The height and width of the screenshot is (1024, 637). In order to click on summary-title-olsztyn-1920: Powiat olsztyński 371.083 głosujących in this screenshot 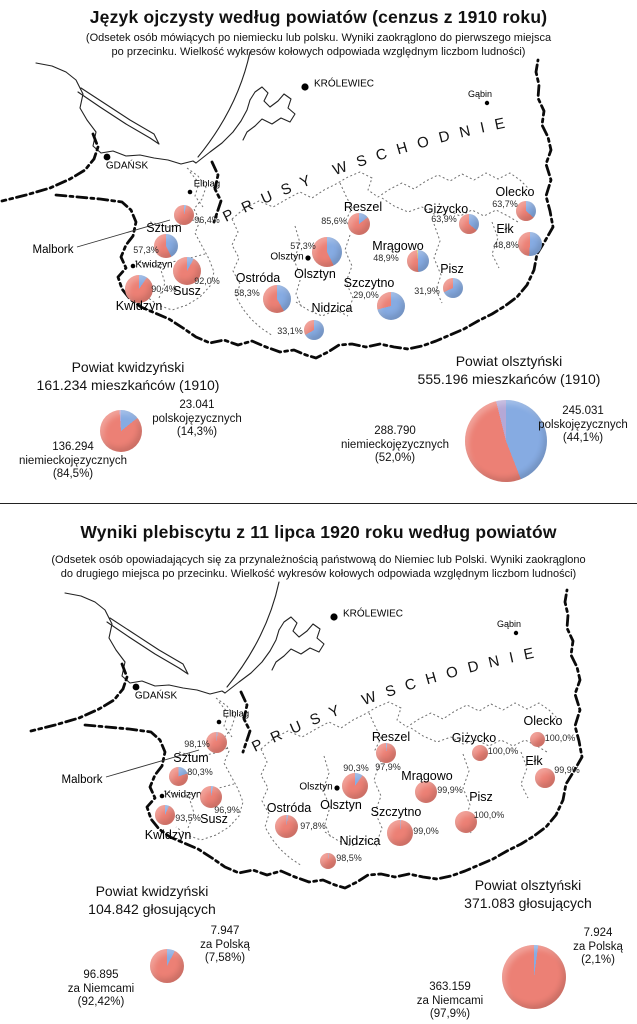, I will do `click(528, 894)`.